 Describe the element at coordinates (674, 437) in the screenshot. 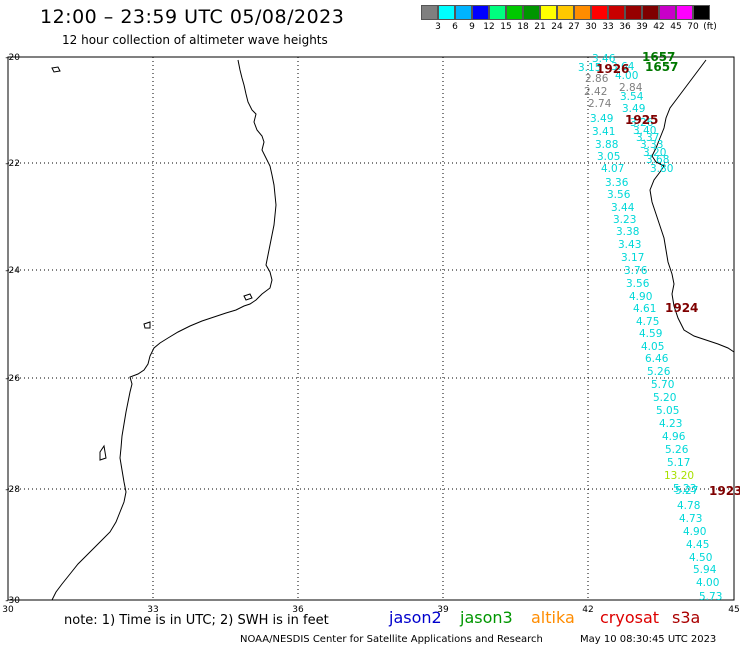

I see `wave-height-value: 4.96` at that location.